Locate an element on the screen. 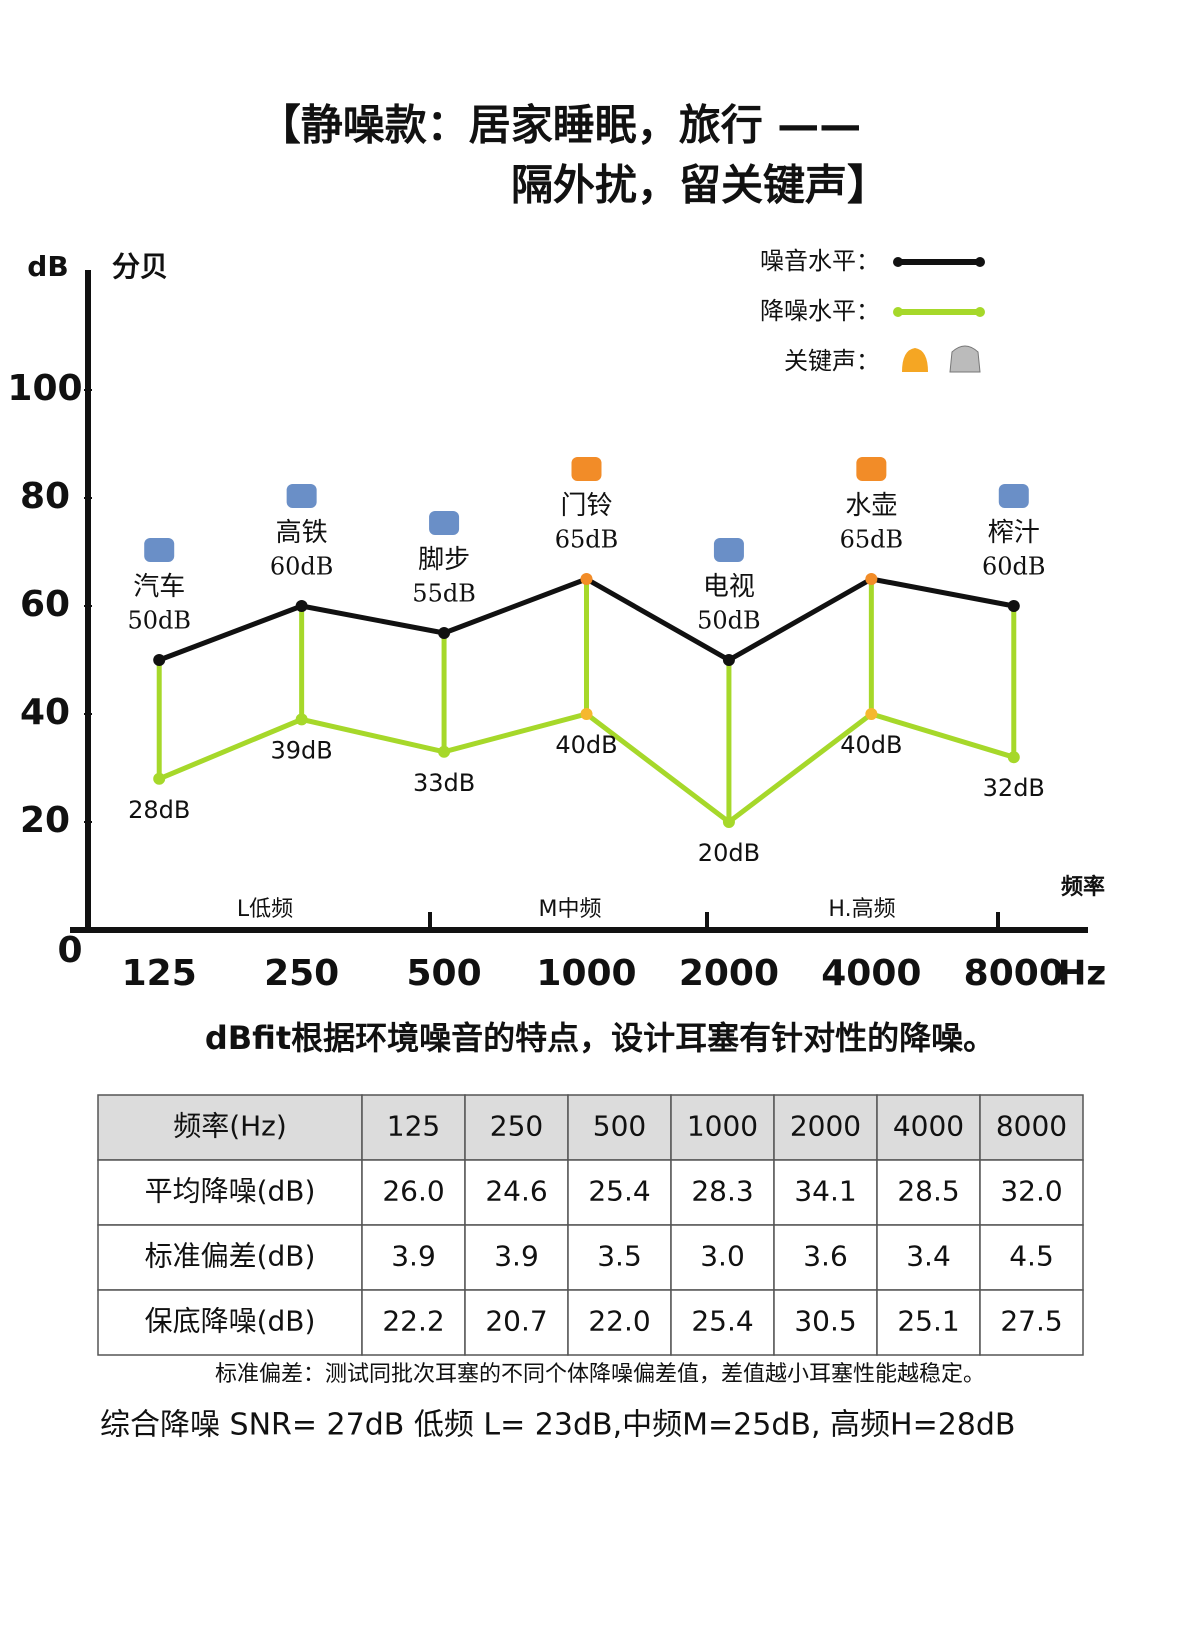  legend-label: 降噪水平： is located at coordinates (820, 311).